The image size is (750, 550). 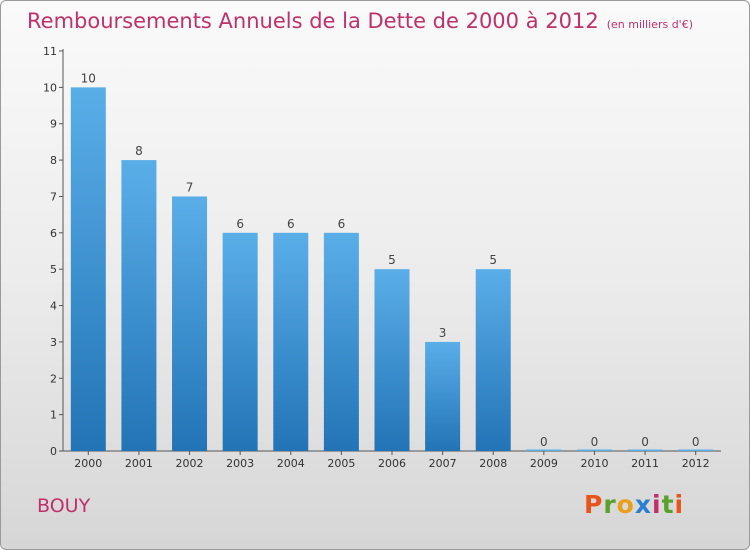 I want to click on x-tick-label: 2008, so click(x=493, y=463).